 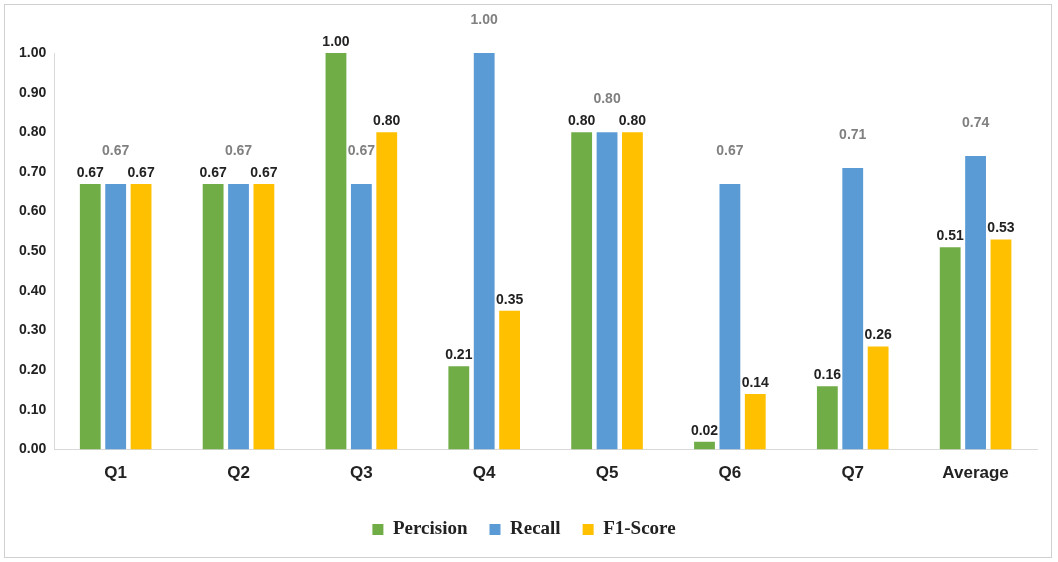 I want to click on legend-label: Recall, so click(x=535, y=528).